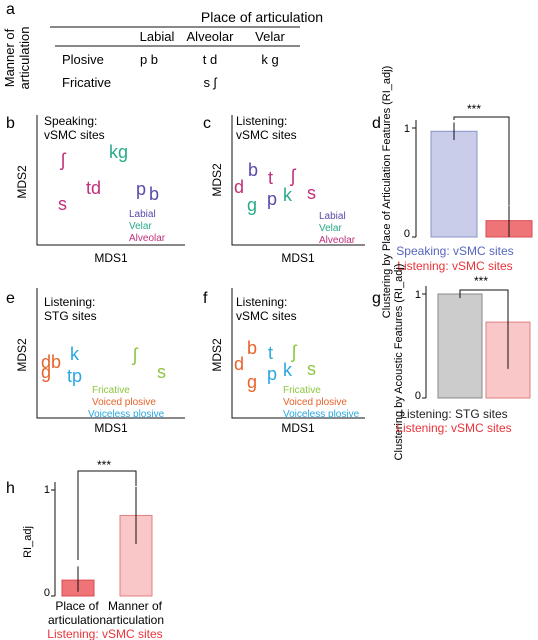 The height and width of the screenshot is (640, 538). What do you see at coordinates (453, 428) in the screenshot?
I see `bar-category-label-vsmc: Listening: vSMC sites` at bounding box center [453, 428].